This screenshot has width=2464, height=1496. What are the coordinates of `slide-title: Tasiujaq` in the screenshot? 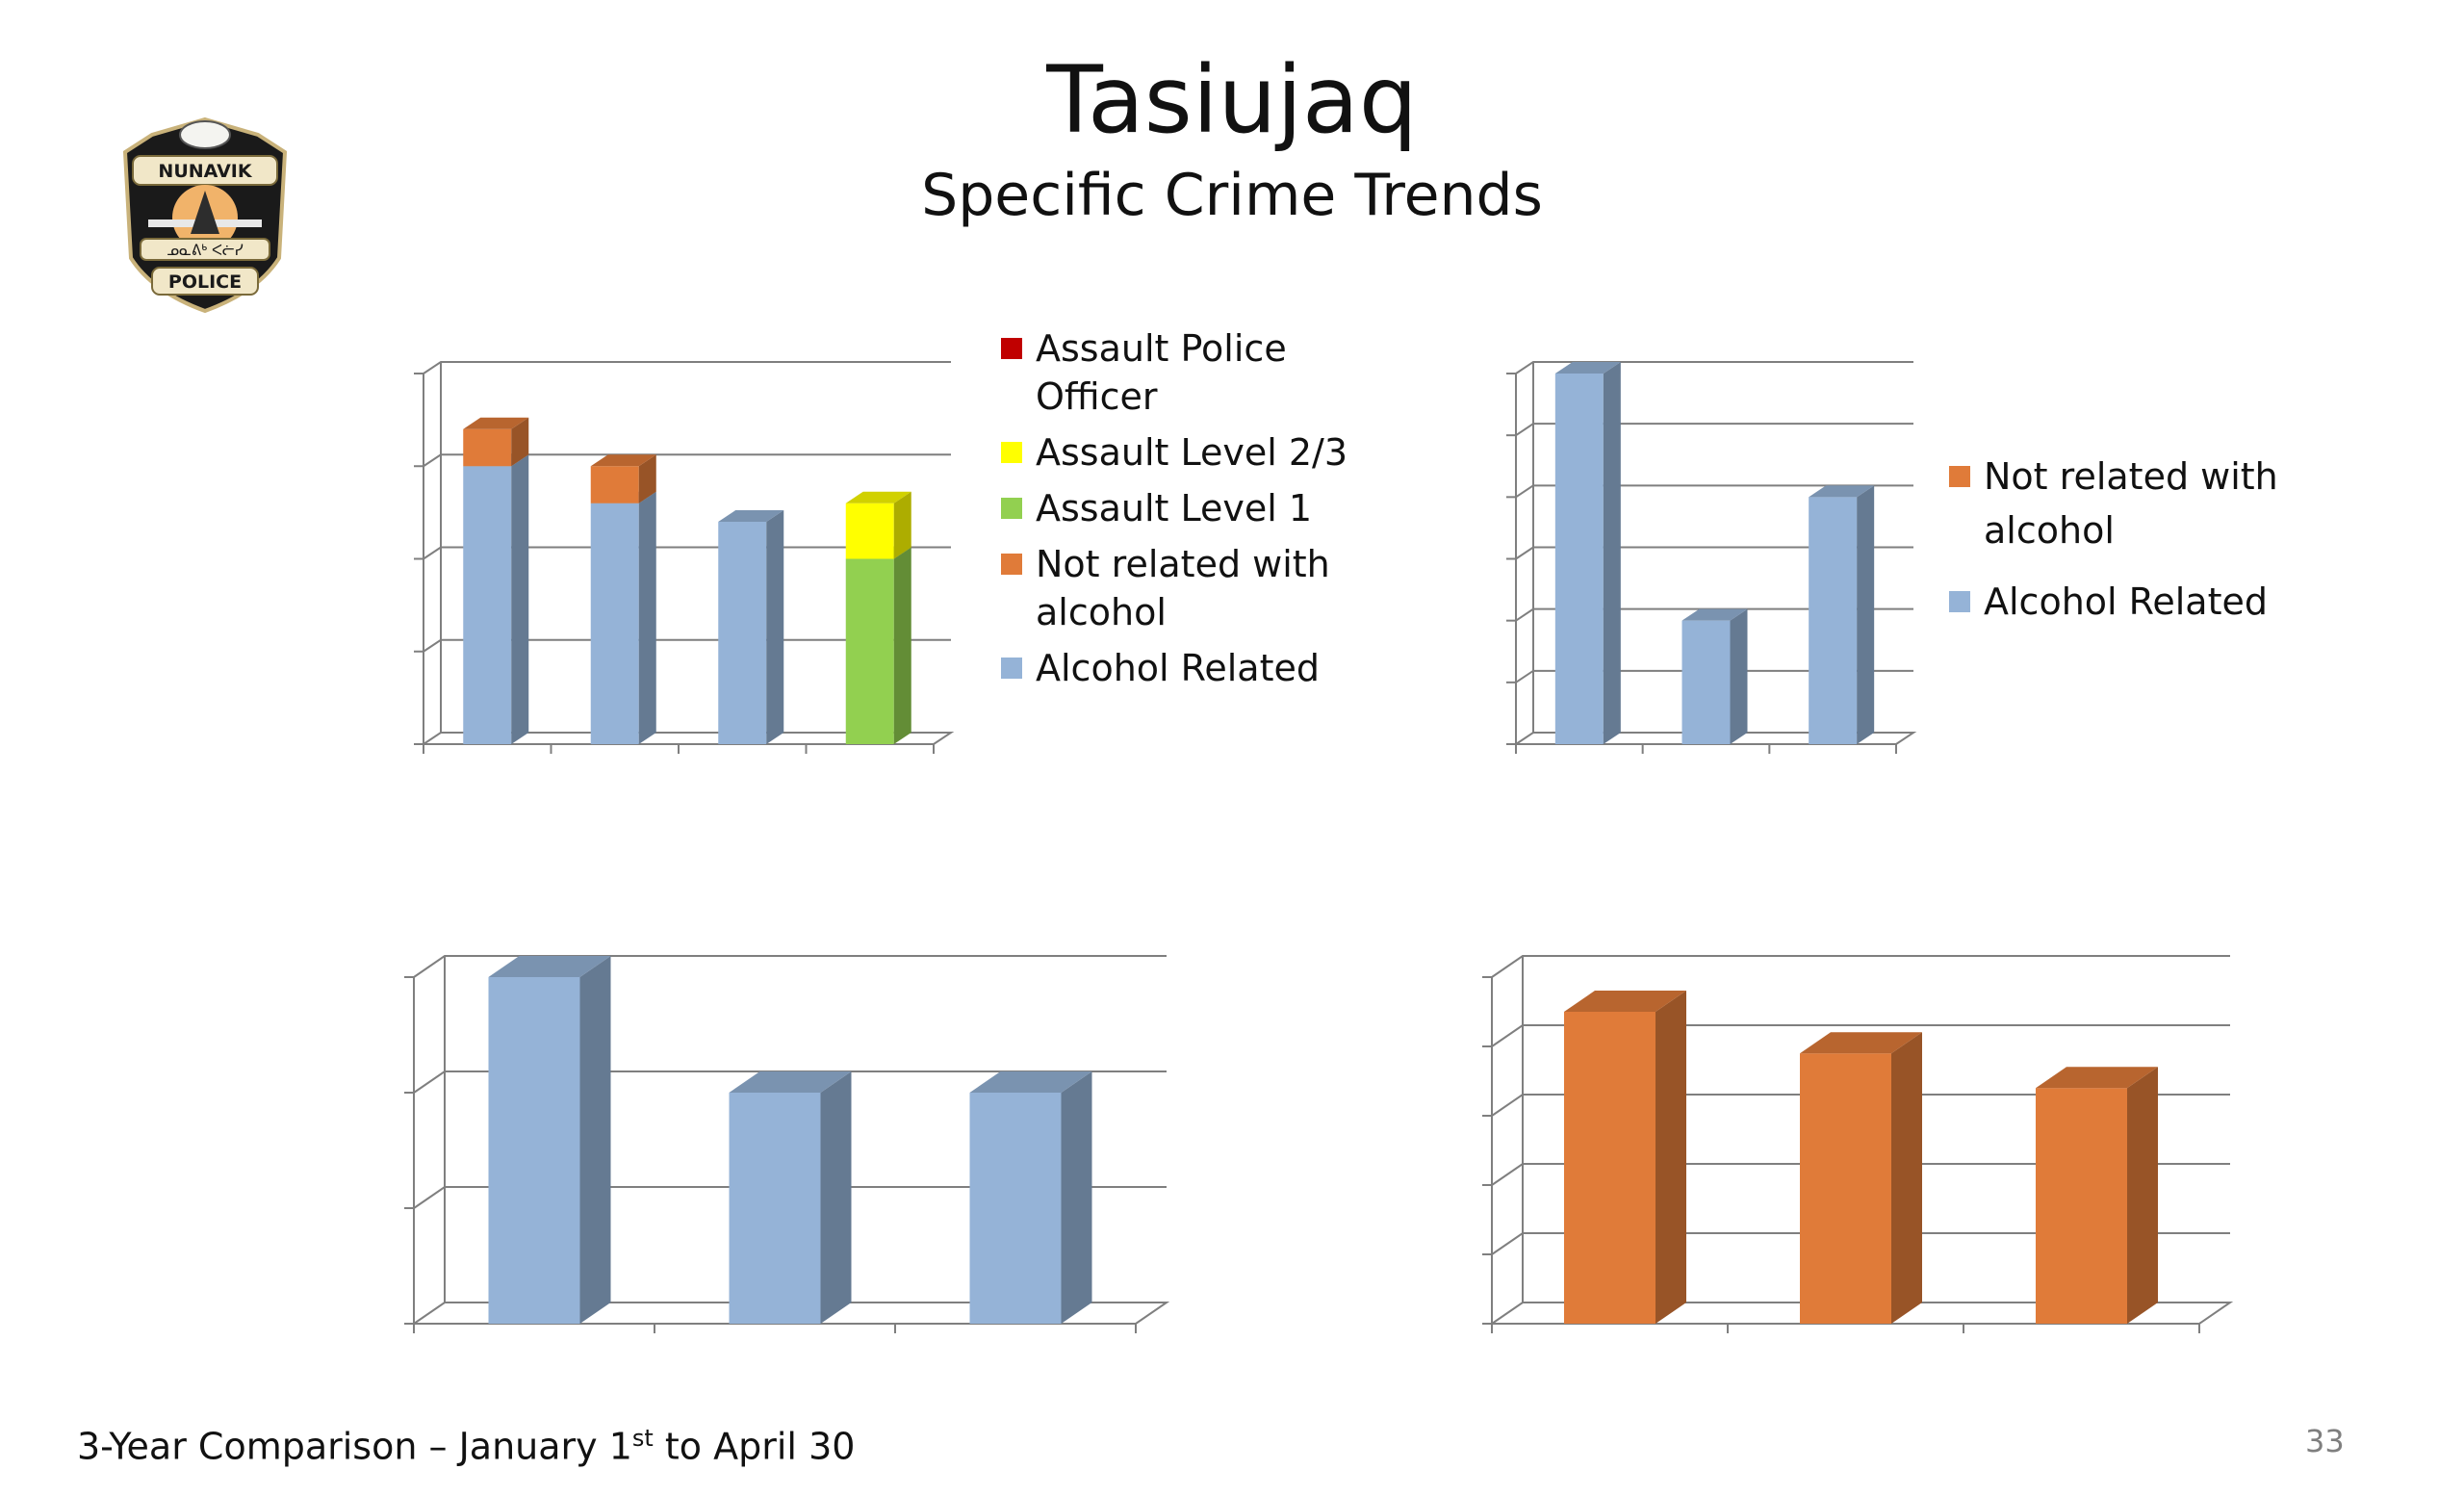 It's located at (1232, 100).